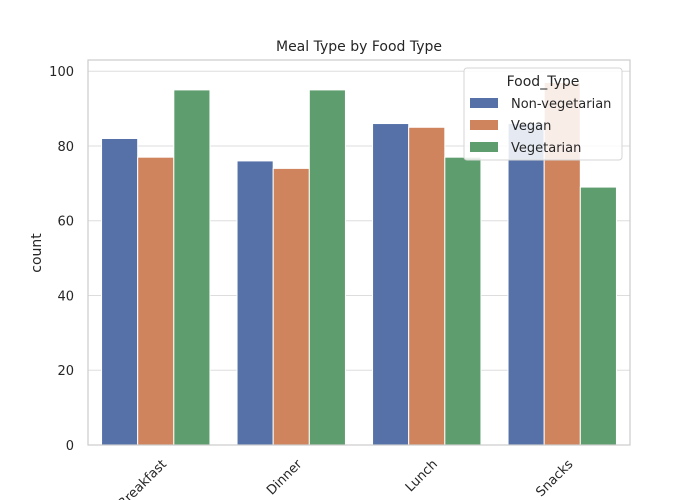  I want to click on bar-non-vegetarian-snacks, so click(526, 284).